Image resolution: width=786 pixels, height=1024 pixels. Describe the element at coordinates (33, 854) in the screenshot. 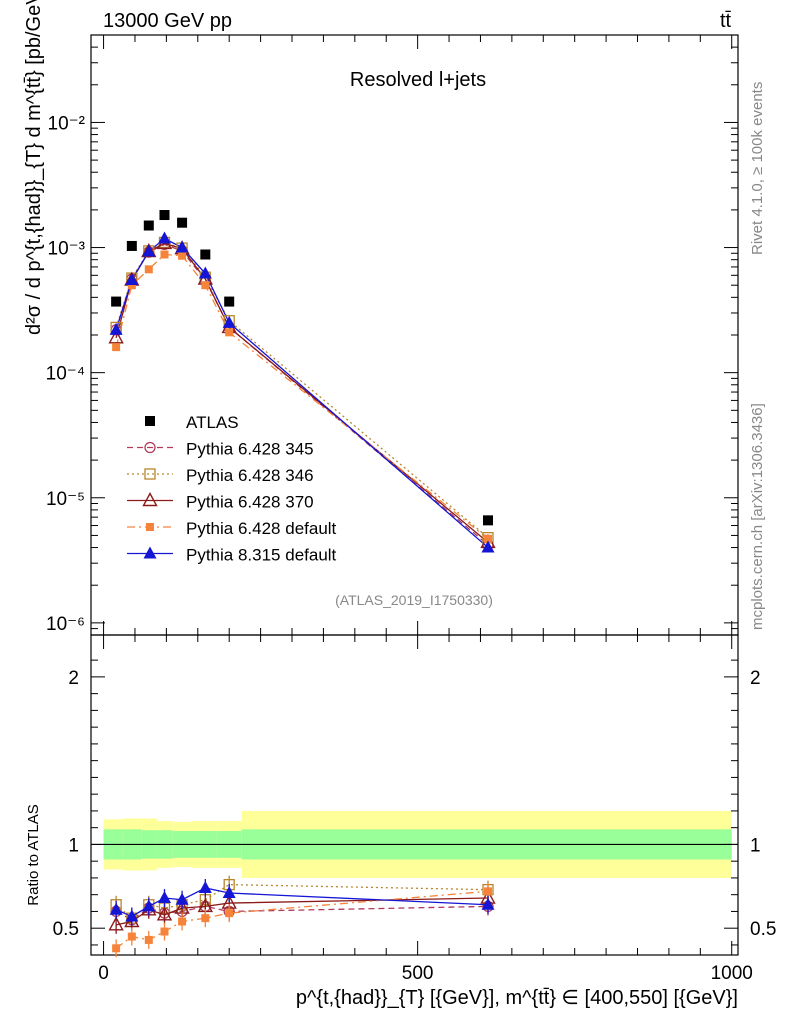

I see `ratio-ylabel: Ratio to ATLAS` at that location.